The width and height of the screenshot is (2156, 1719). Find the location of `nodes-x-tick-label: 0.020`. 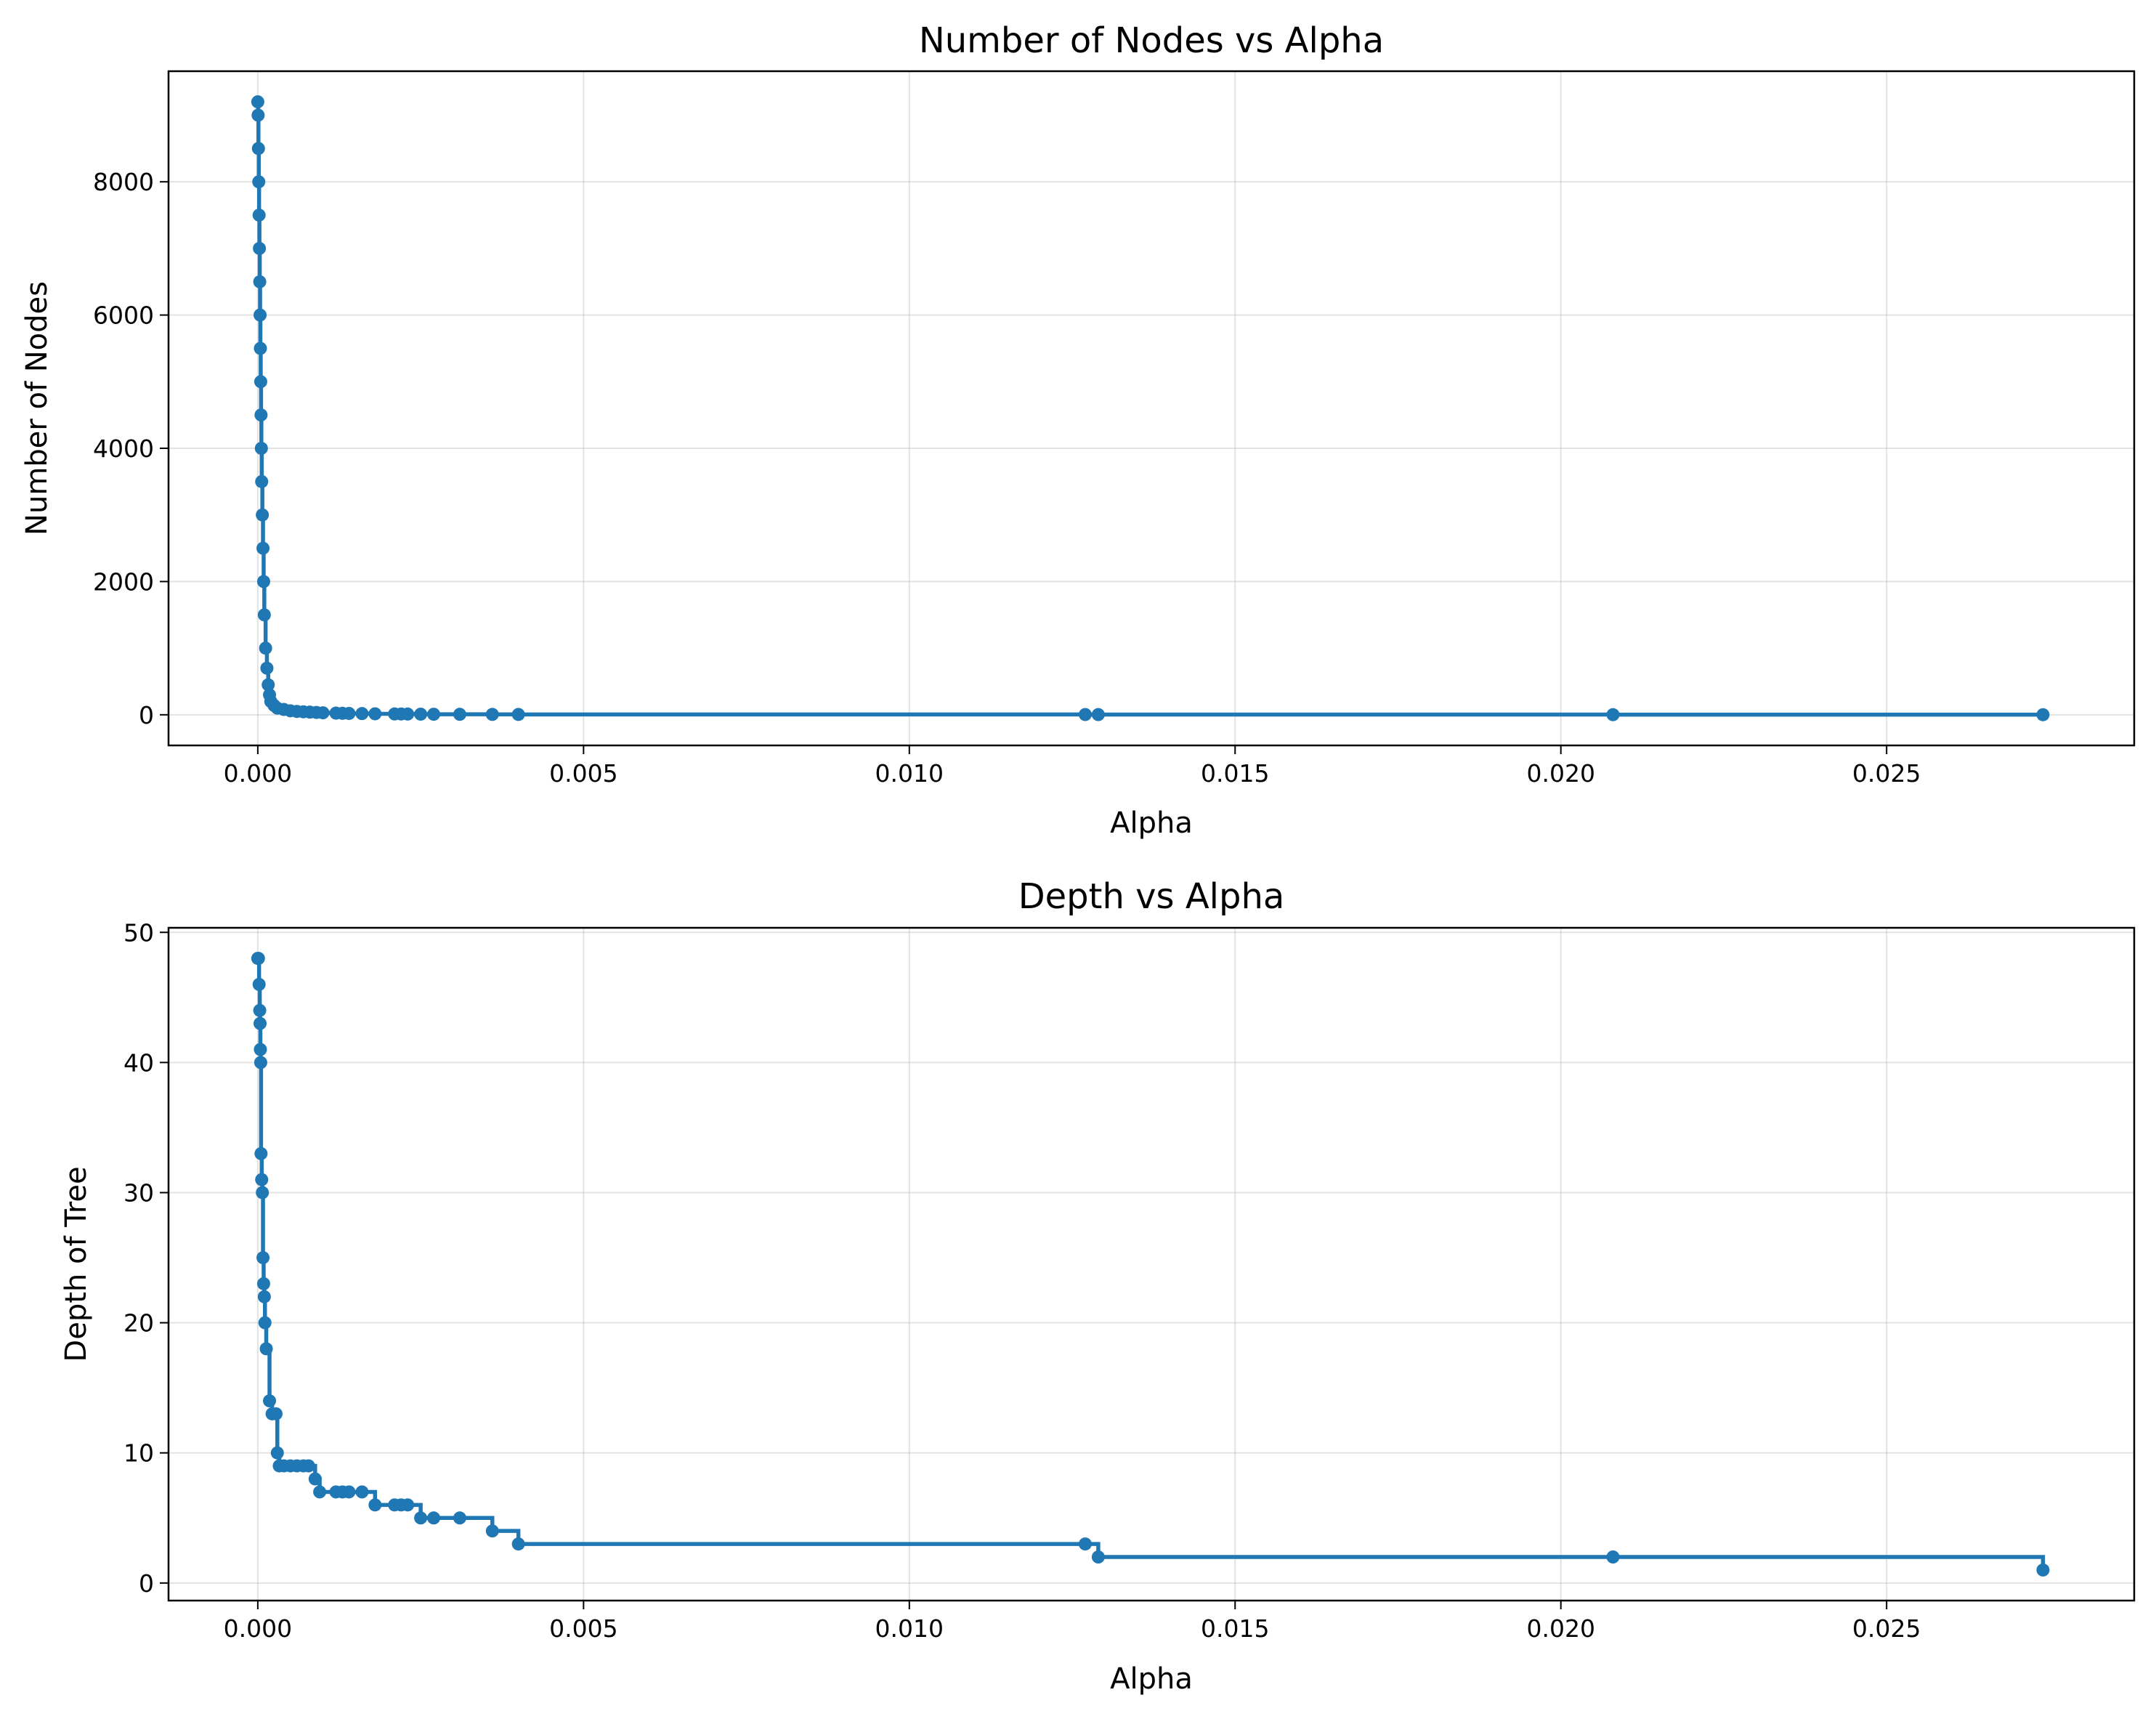

nodes-x-tick-label: 0.020 is located at coordinates (1560, 773).